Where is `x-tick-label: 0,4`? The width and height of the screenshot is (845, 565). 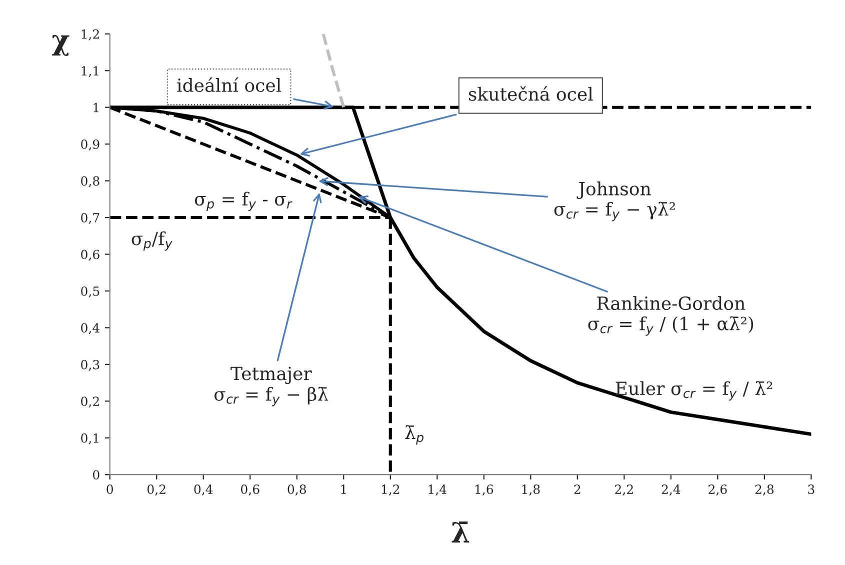 x-tick-label: 0,4 is located at coordinates (203, 490).